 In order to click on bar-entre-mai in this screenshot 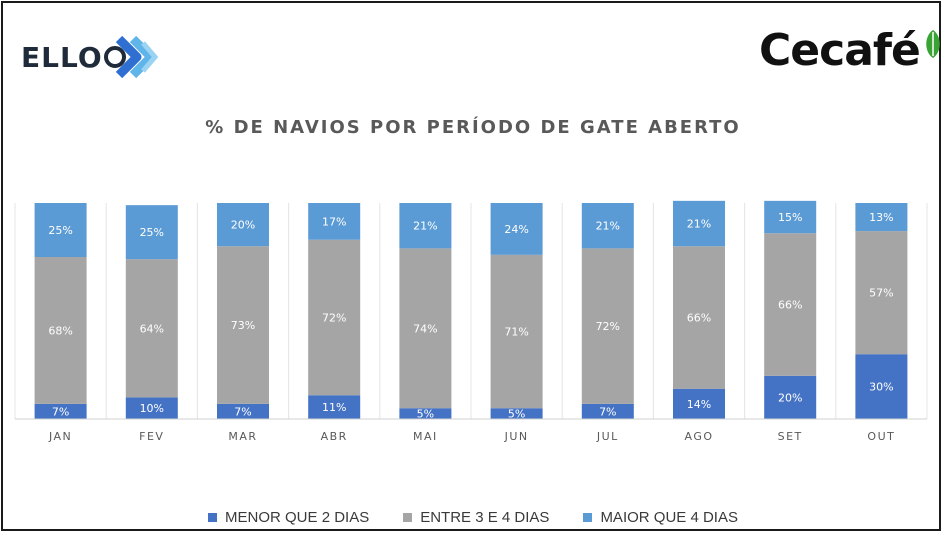, I will do `click(425, 328)`.